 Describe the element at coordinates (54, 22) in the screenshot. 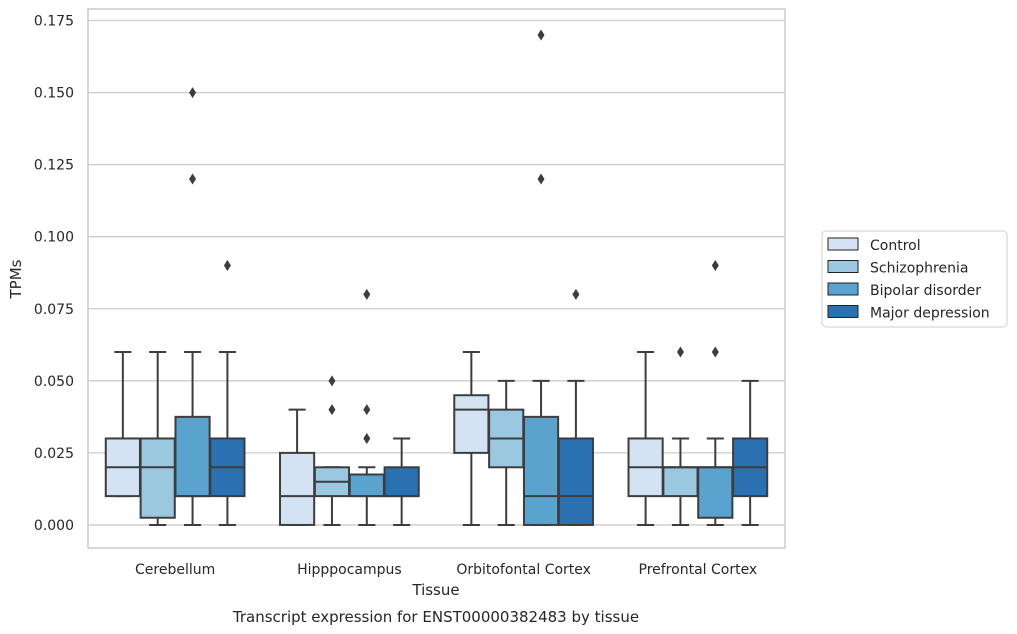

I see `y-tick-label: 0.175` at that location.